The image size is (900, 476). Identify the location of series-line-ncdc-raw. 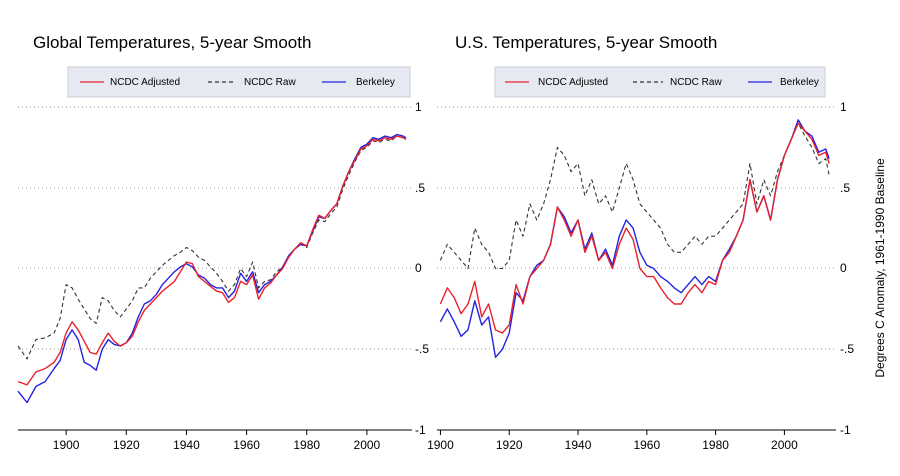
(634, 196).